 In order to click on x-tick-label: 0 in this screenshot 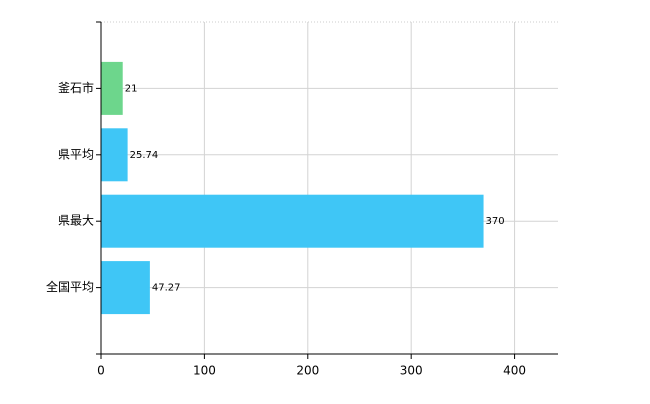, I will do `click(101, 371)`.